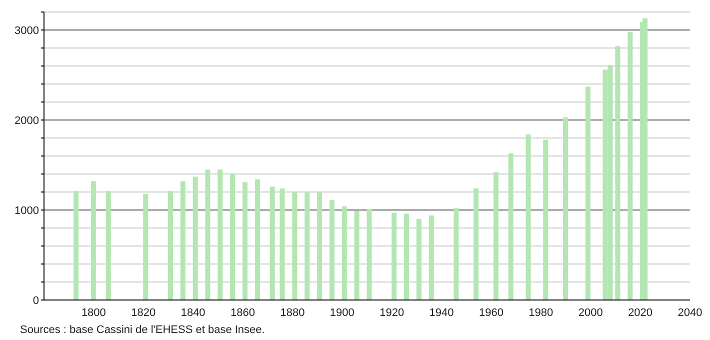  I want to click on x-tick-label: 1880, so click(292, 312).